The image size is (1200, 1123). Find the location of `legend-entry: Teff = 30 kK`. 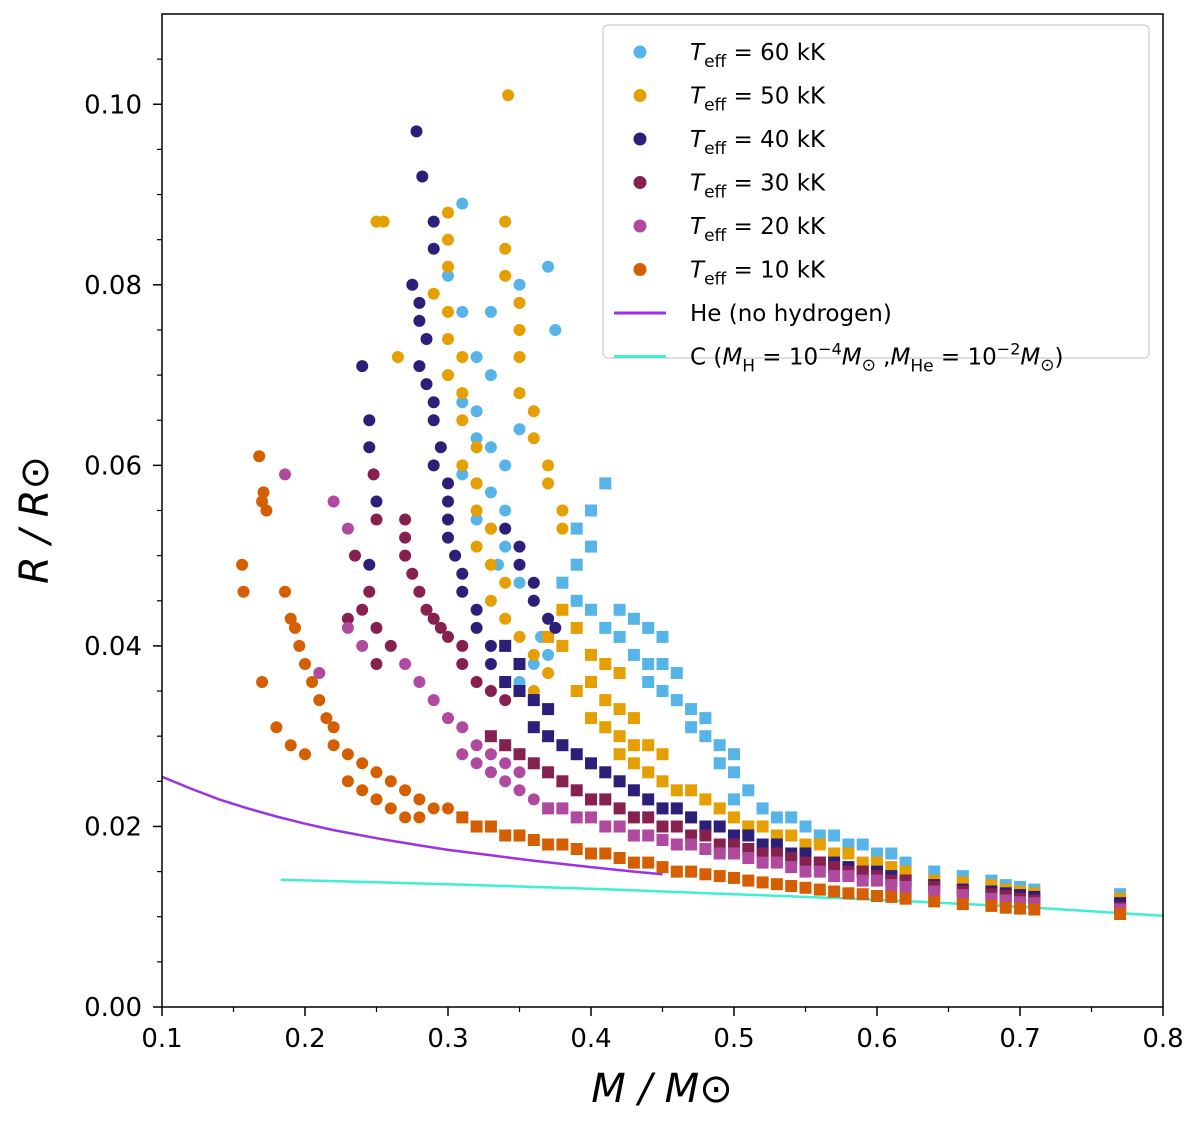

legend-entry: Teff = 30 kK is located at coordinates (729, 187).